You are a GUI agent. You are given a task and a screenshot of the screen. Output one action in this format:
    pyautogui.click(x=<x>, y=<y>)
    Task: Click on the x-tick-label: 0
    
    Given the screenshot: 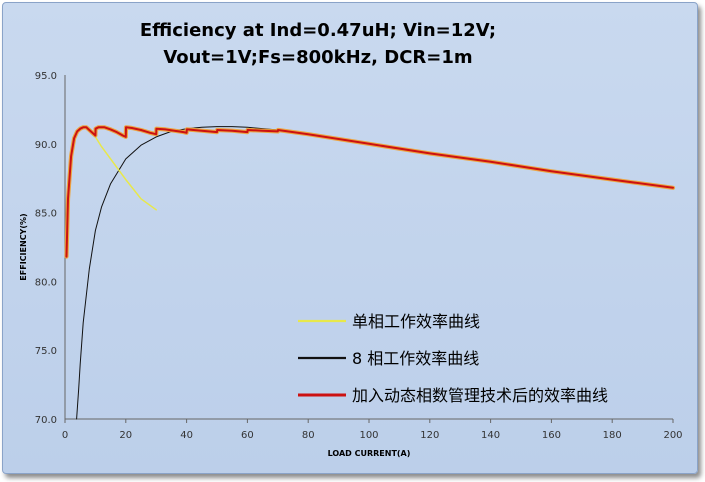 What is the action you would take?
    pyautogui.click(x=65, y=435)
    